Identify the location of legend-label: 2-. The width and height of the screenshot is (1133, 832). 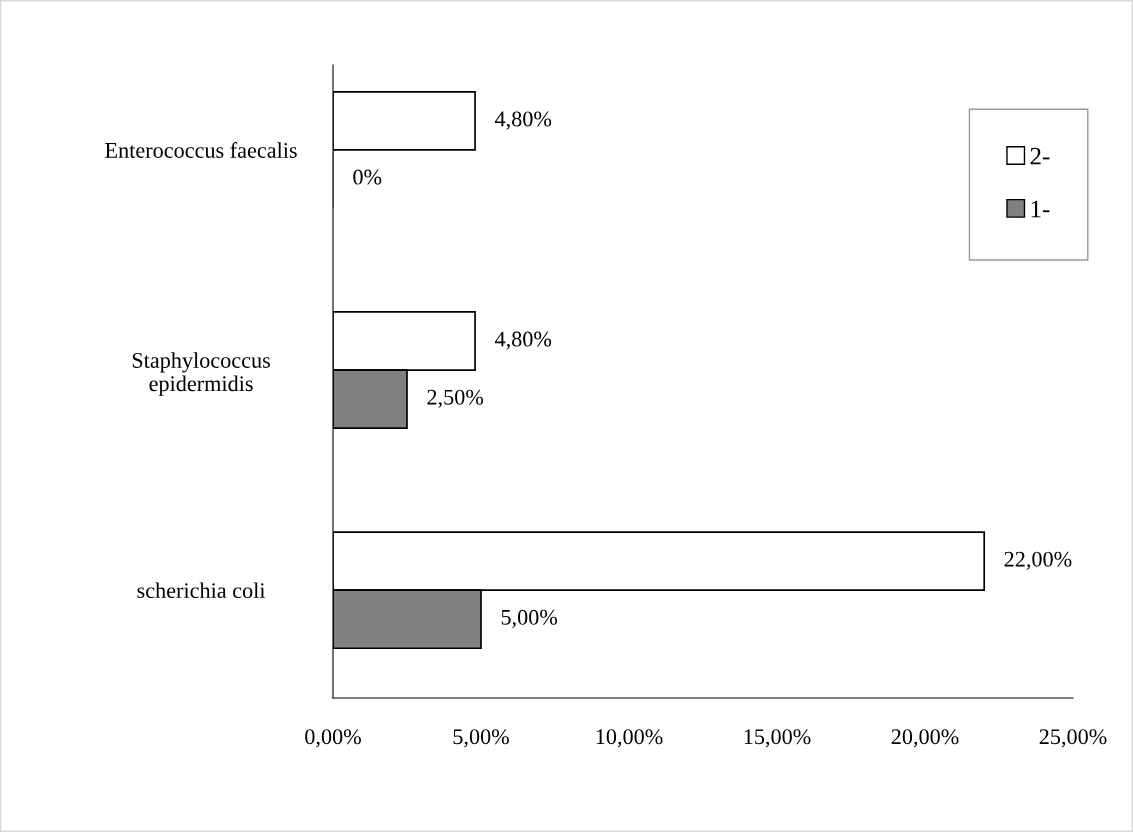
(1040, 156).